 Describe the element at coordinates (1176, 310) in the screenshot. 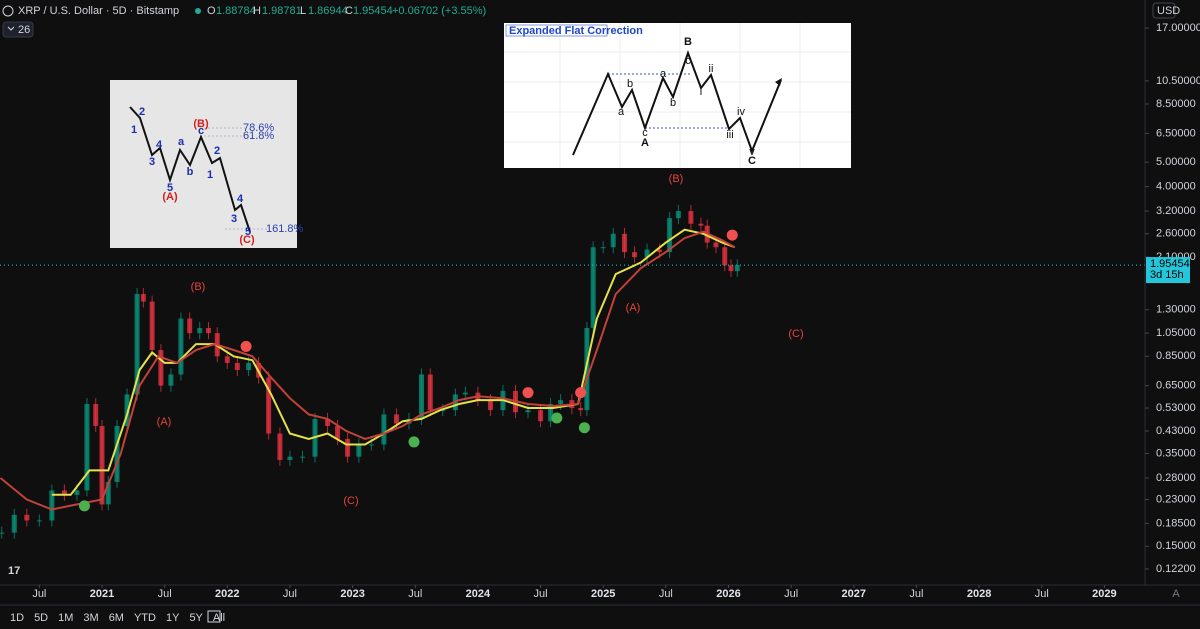

I see `y-tick-label: 1.30000` at that location.